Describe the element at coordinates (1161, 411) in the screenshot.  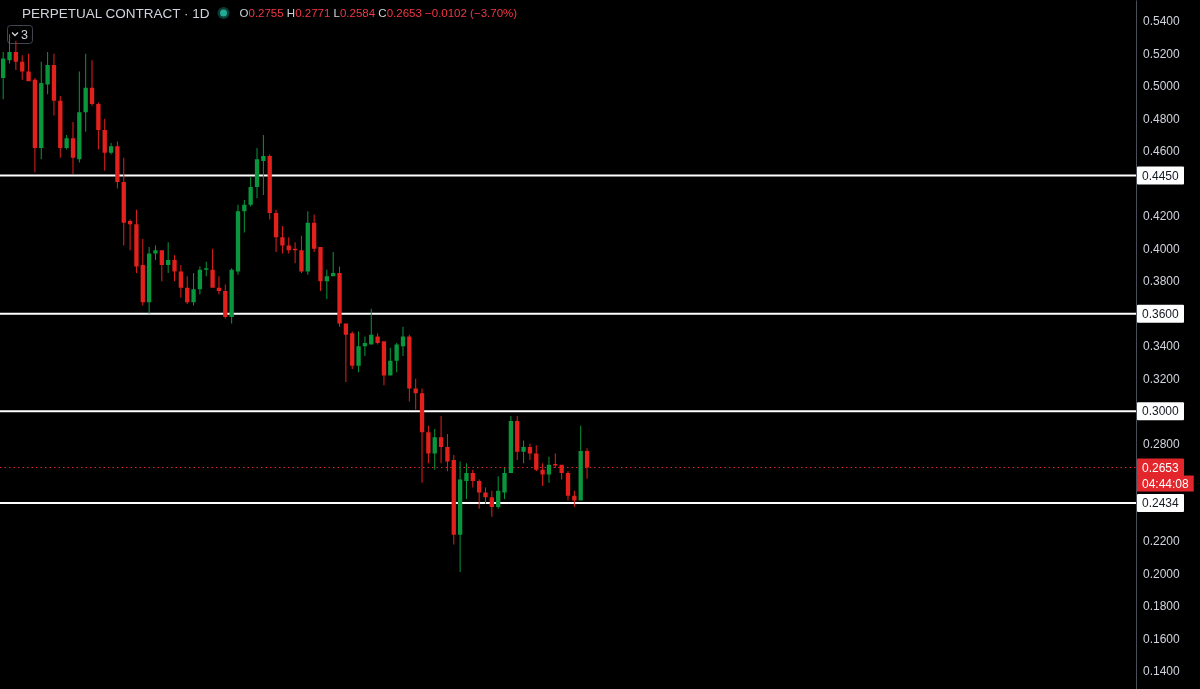
I see `ref-line-label: 0.3000` at that location.